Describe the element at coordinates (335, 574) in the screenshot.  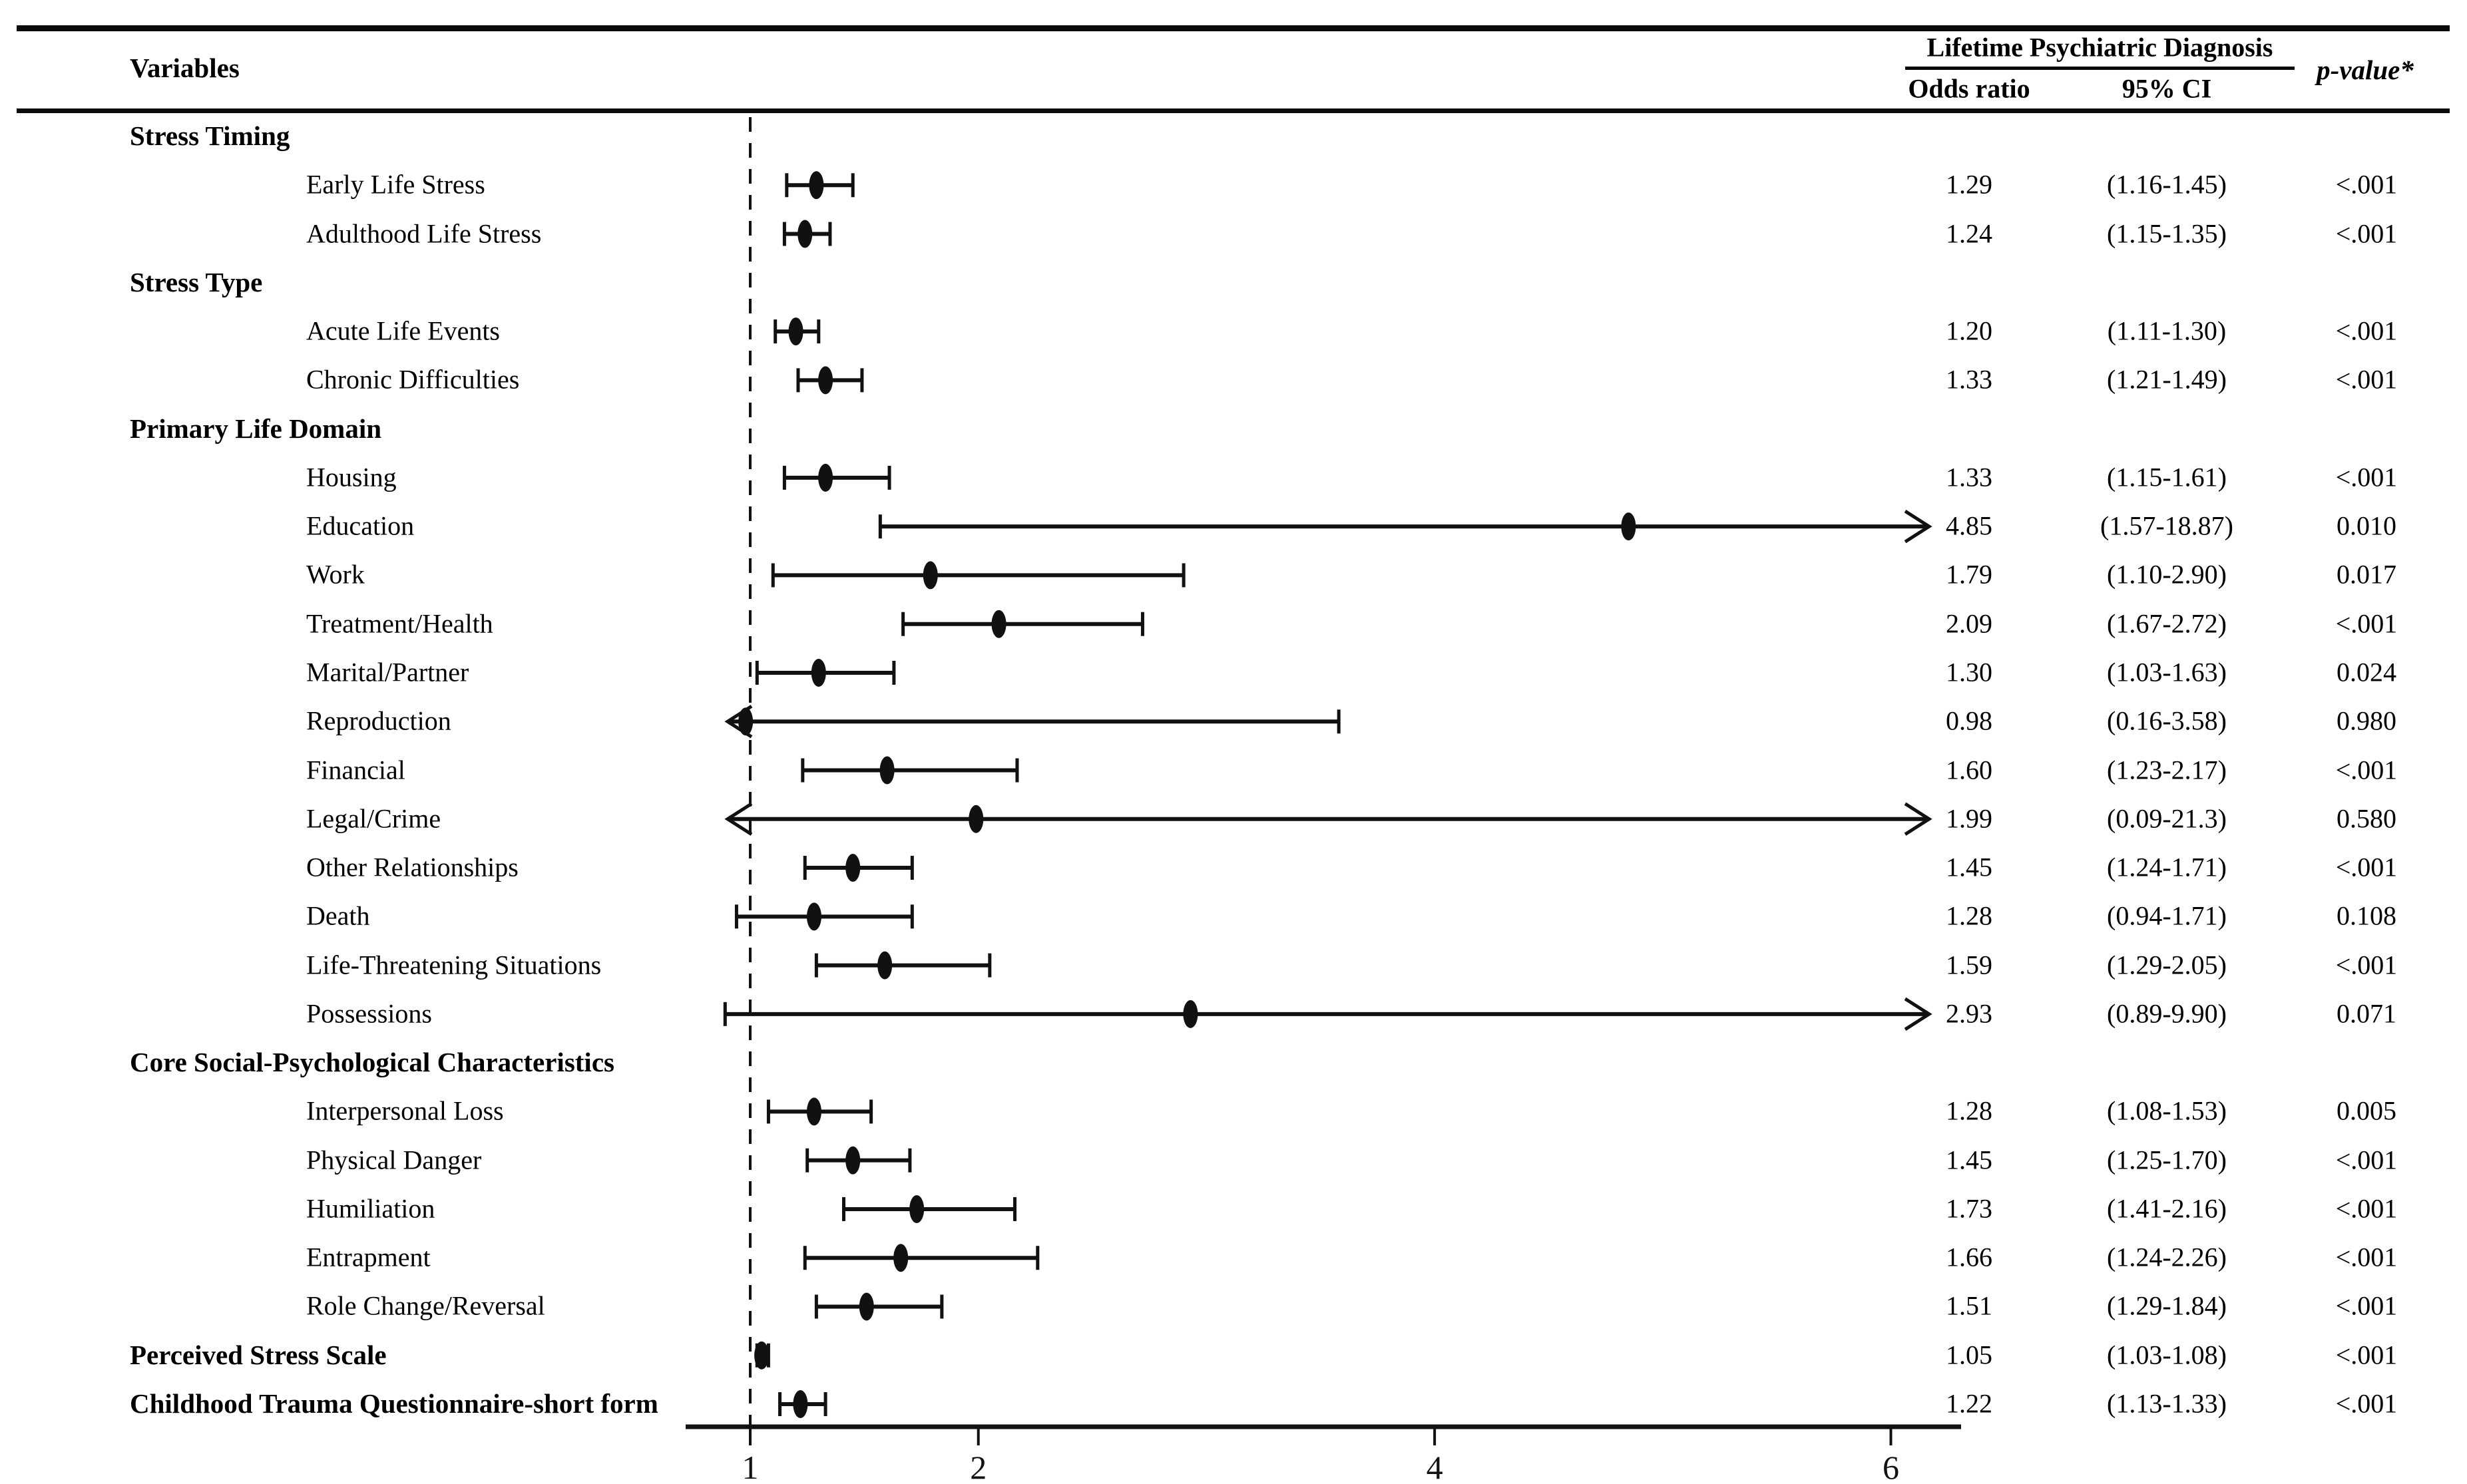
I see `row-label: Work` at that location.